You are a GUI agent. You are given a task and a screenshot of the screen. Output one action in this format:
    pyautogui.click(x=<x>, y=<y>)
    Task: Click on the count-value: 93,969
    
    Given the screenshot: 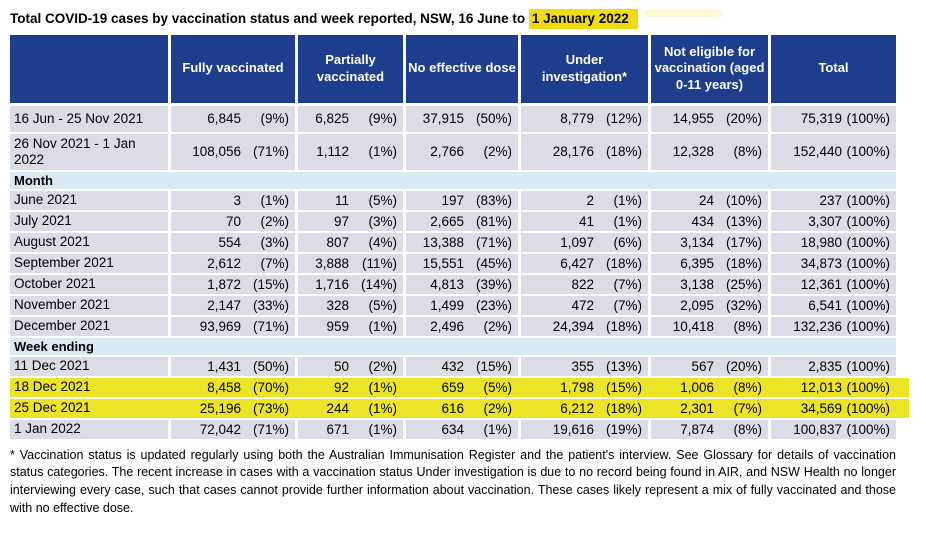 What is the action you would take?
    pyautogui.click(x=220, y=326)
    